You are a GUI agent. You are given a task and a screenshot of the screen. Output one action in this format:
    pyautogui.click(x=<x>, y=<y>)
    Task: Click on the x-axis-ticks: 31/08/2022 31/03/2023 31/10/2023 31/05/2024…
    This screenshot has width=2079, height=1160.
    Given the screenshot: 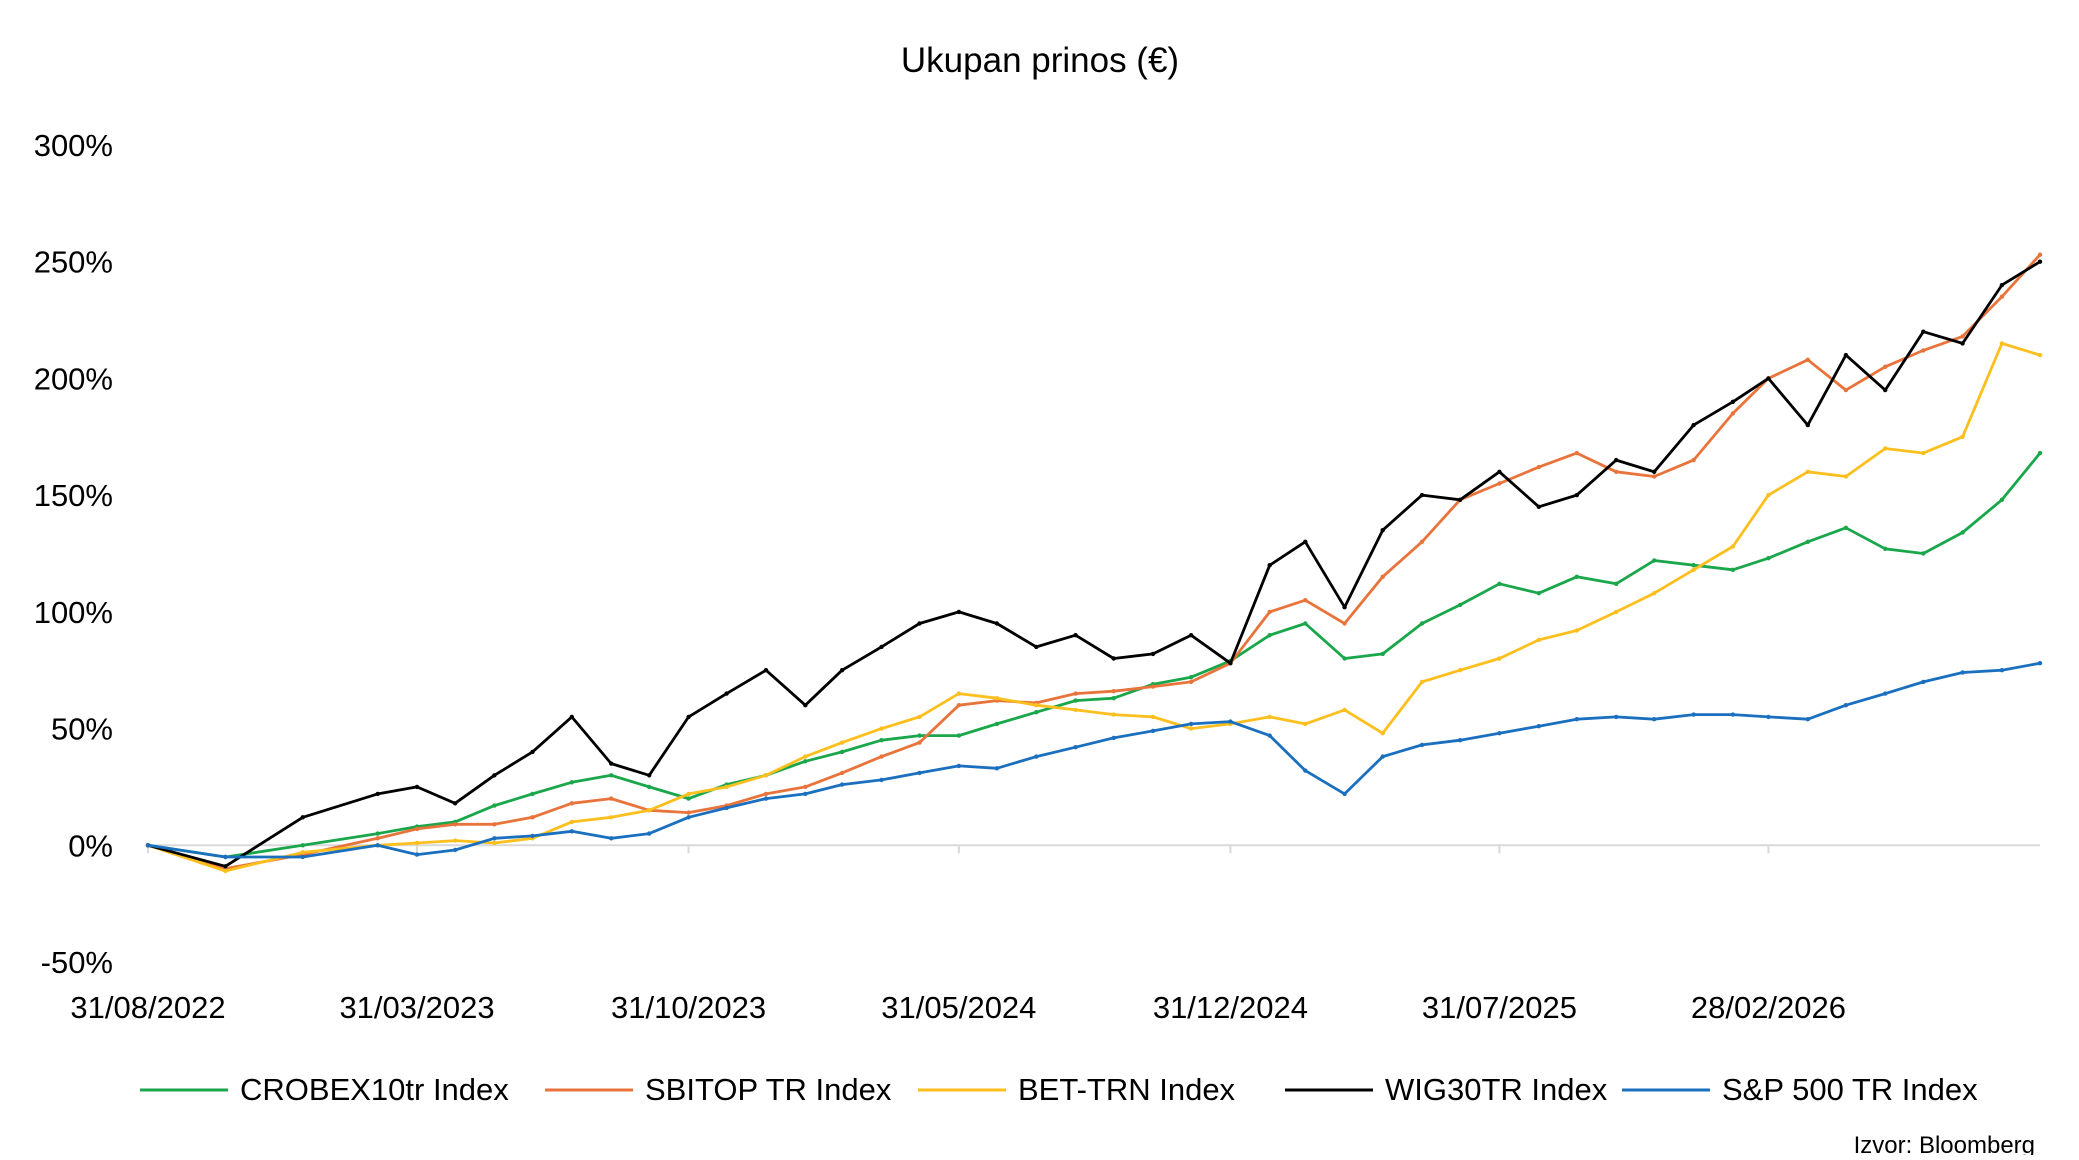 What is the action you would take?
    pyautogui.click(x=958, y=1007)
    